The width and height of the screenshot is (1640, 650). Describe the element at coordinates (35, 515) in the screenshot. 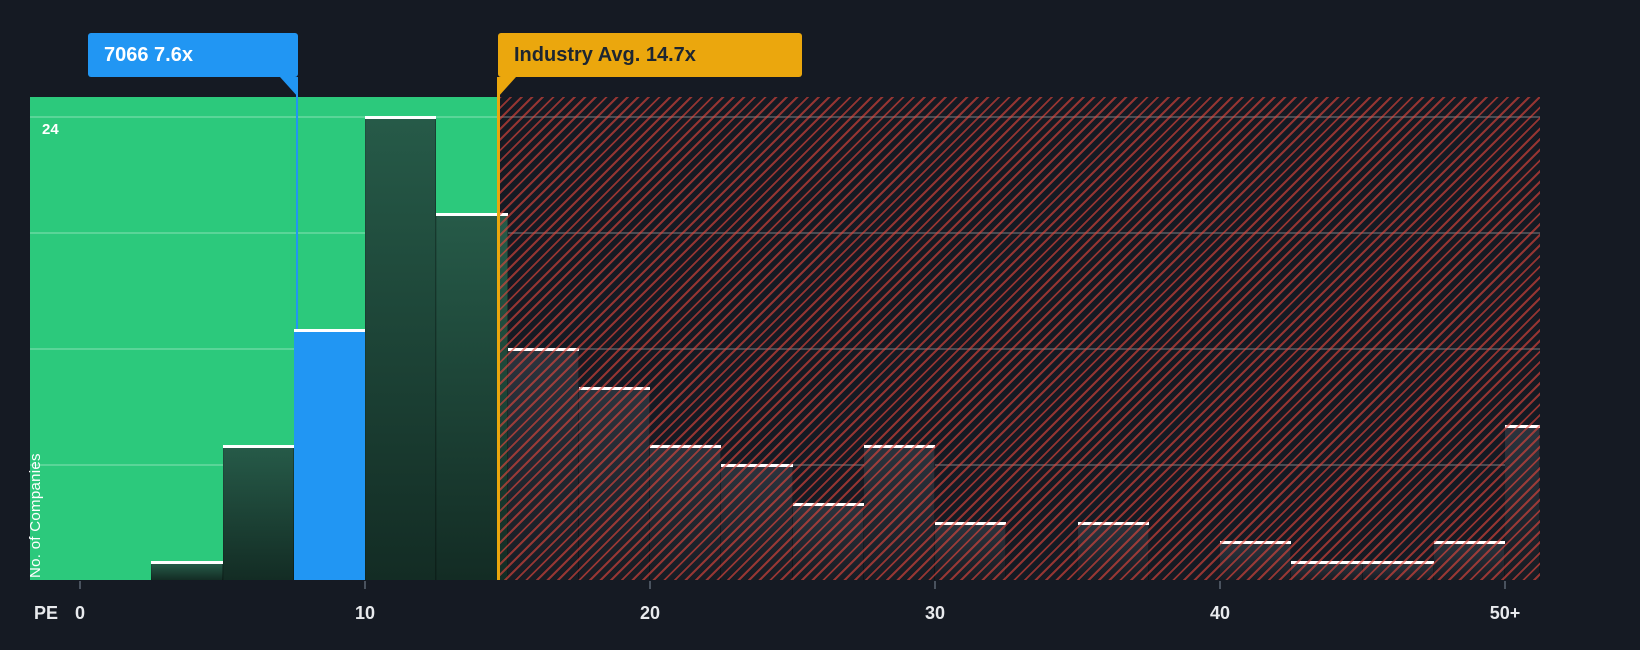

I see `y-axis-title: No. of Companies` at that location.